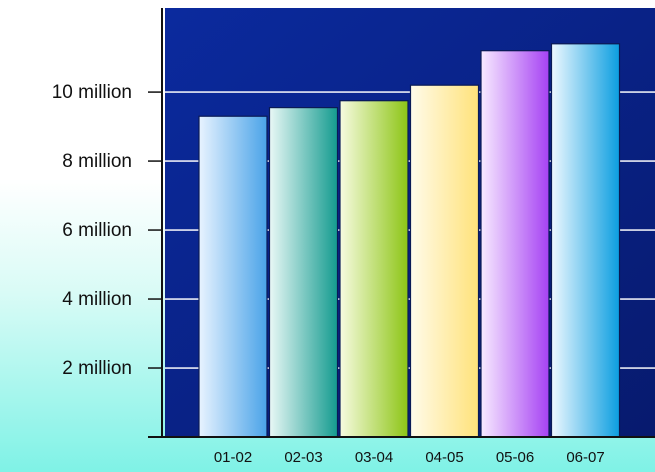  Describe the element at coordinates (515, 457) in the screenshot. I see `x-tick-label: 05-06` at that location.